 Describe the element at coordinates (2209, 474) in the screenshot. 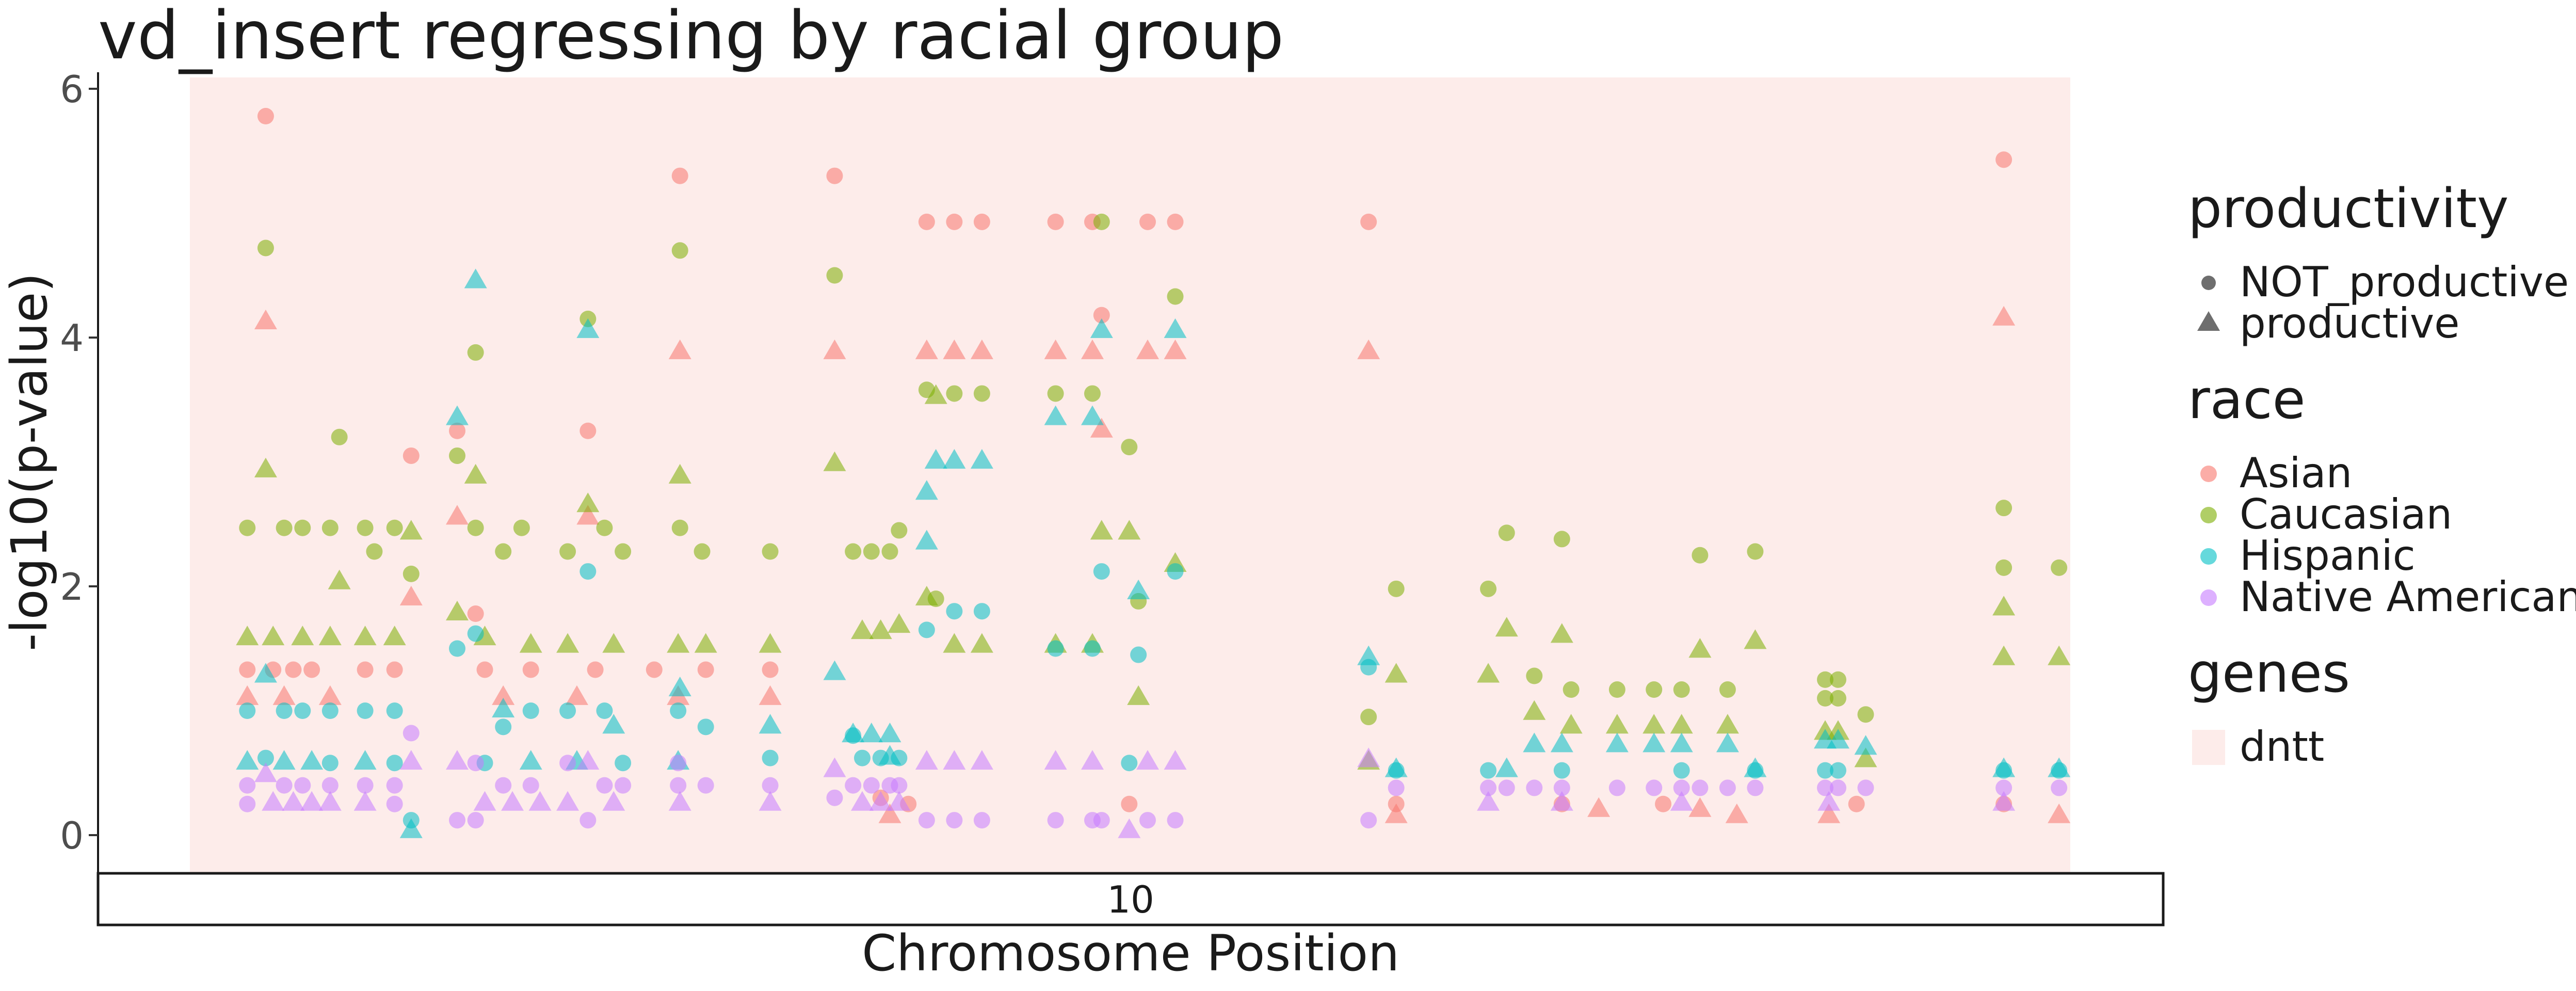

I see `legend-key-asian` at that location.